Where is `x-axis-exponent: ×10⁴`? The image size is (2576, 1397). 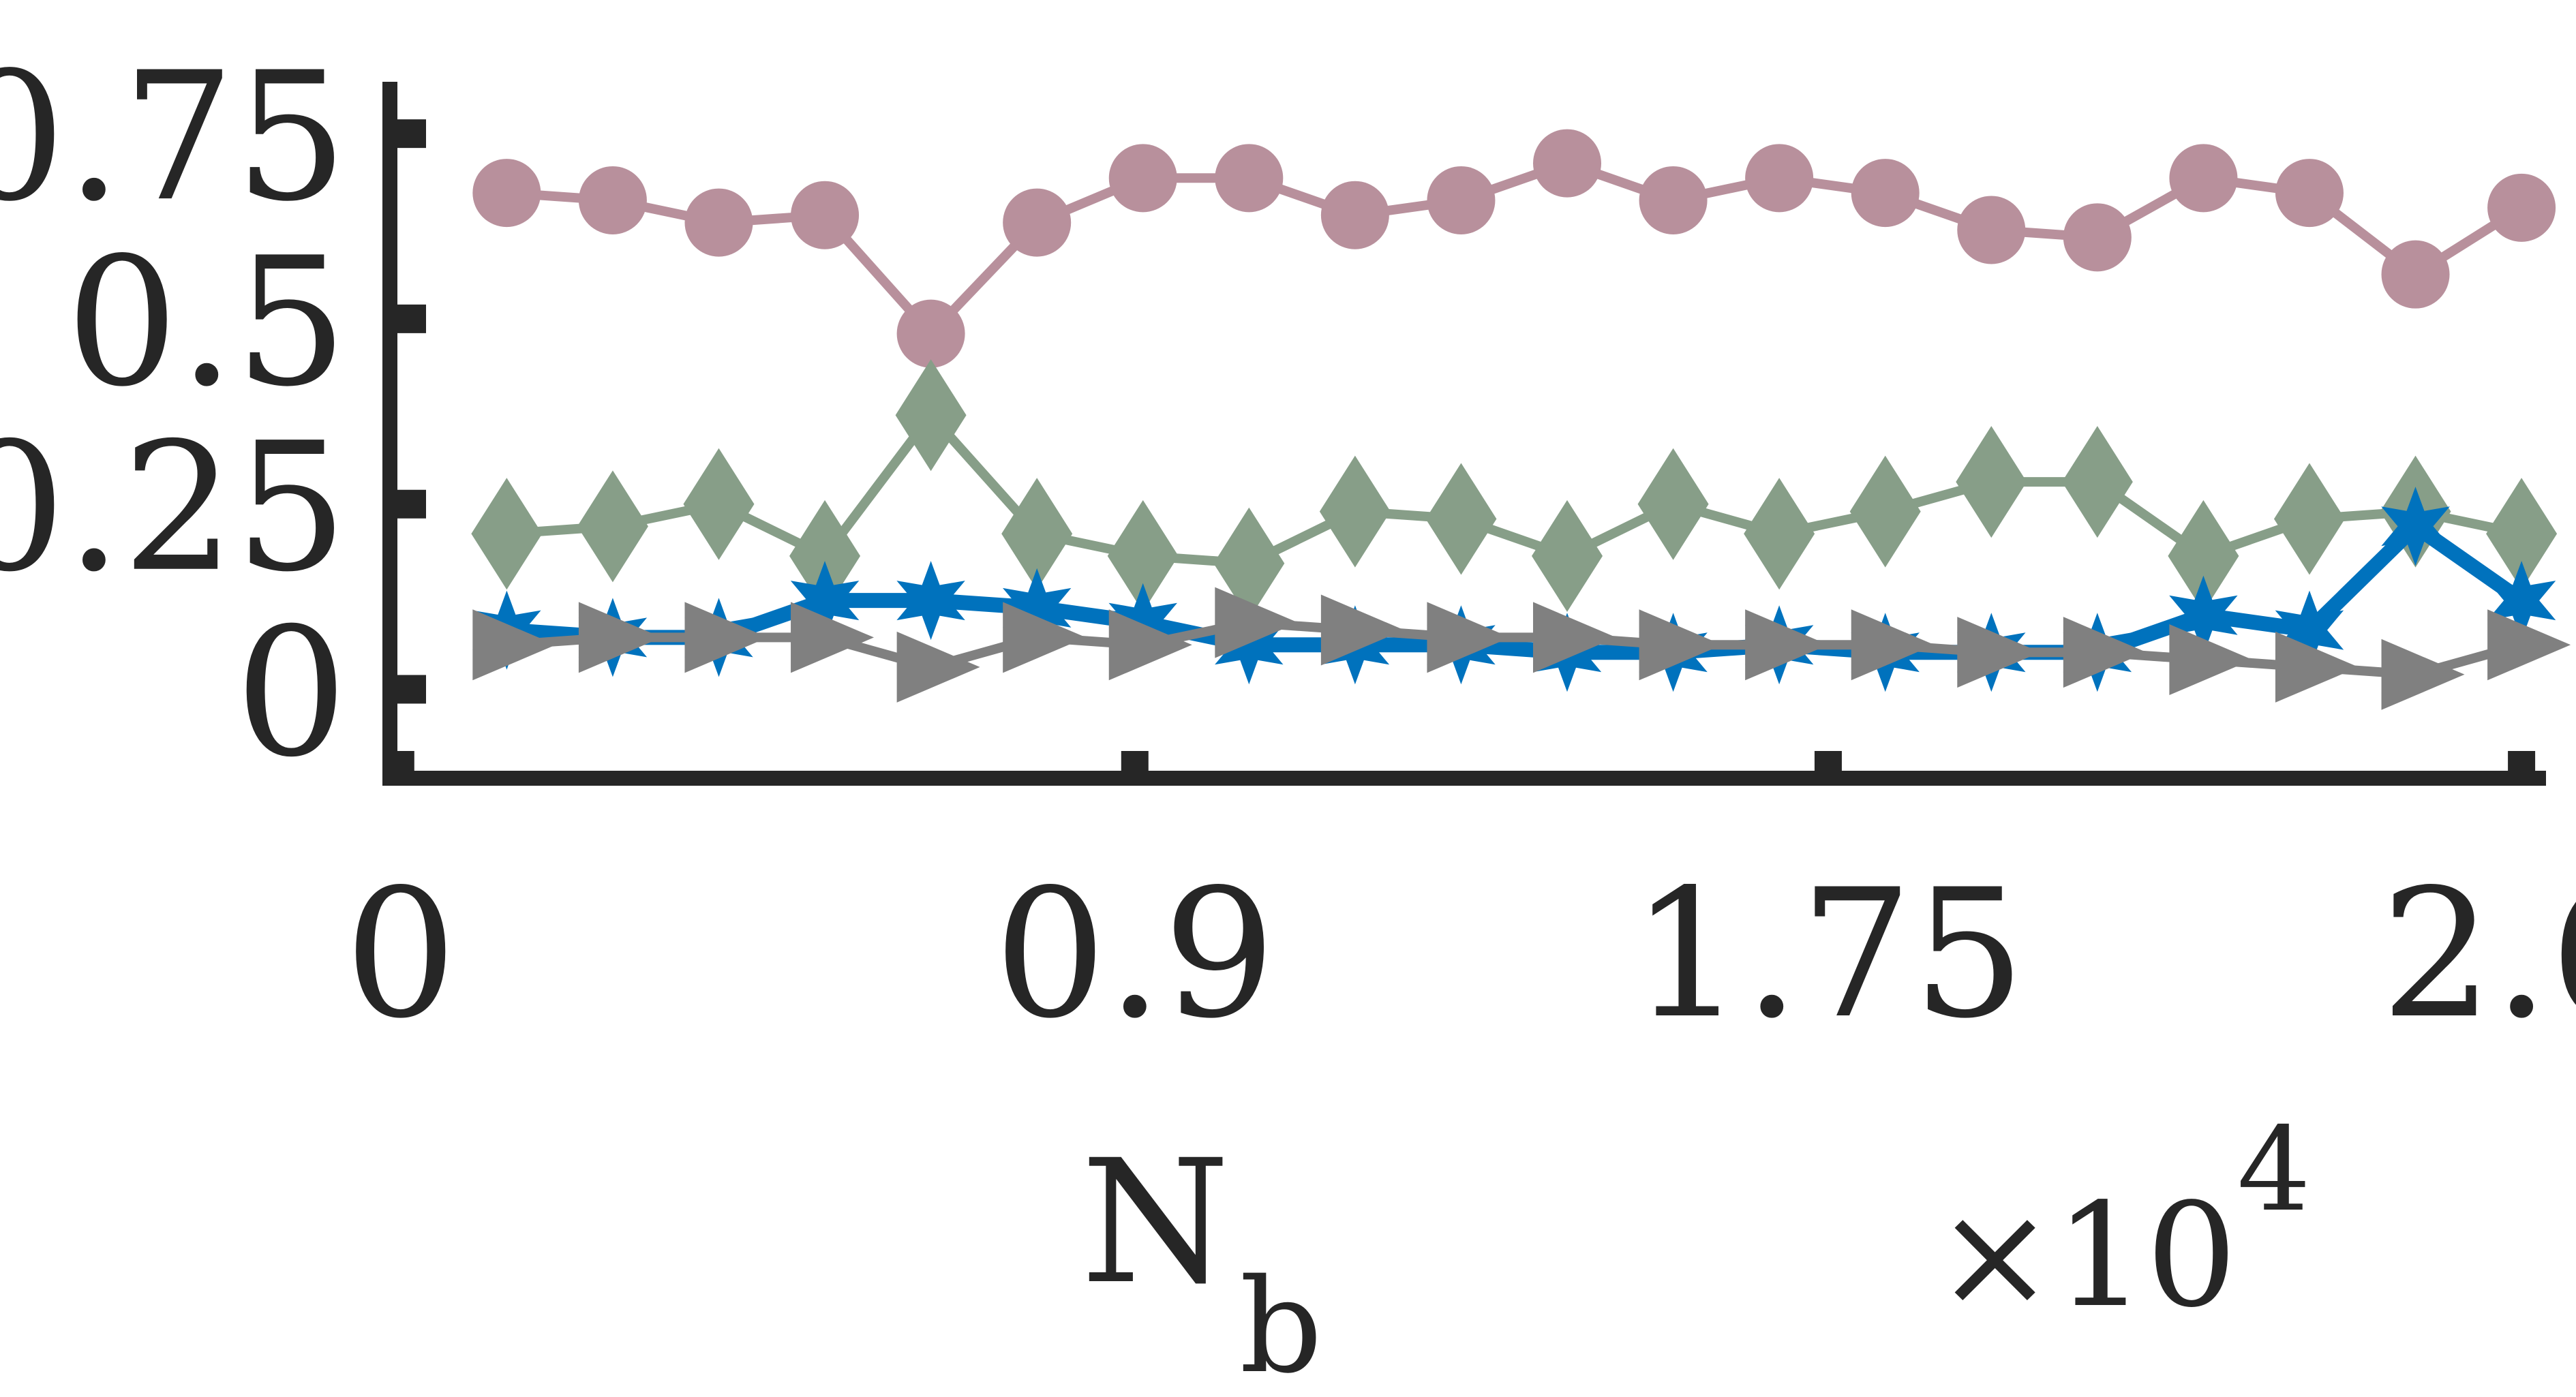 x-axis-exponent: ×10⁴ is located at coordinates (2123, 1221).